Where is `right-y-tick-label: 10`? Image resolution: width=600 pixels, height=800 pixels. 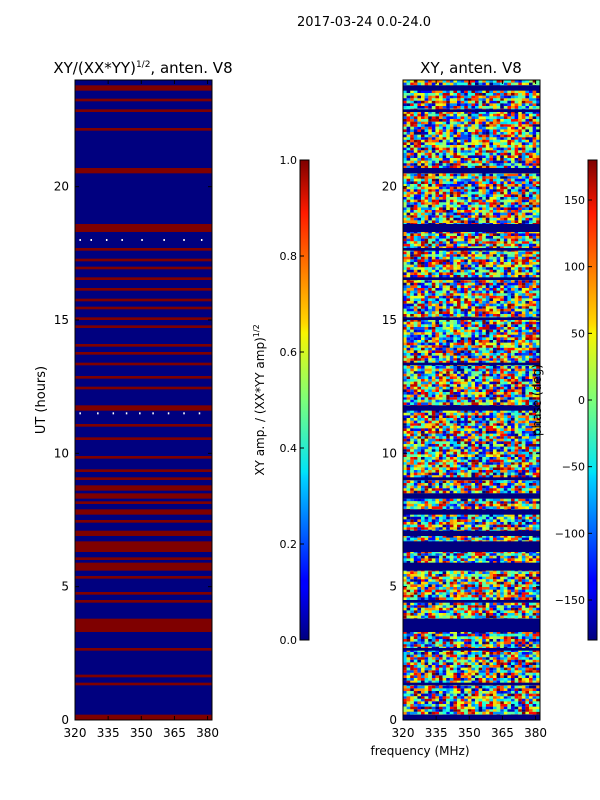 right-y-tick-label: 10 is located at coordinates (389, 453).